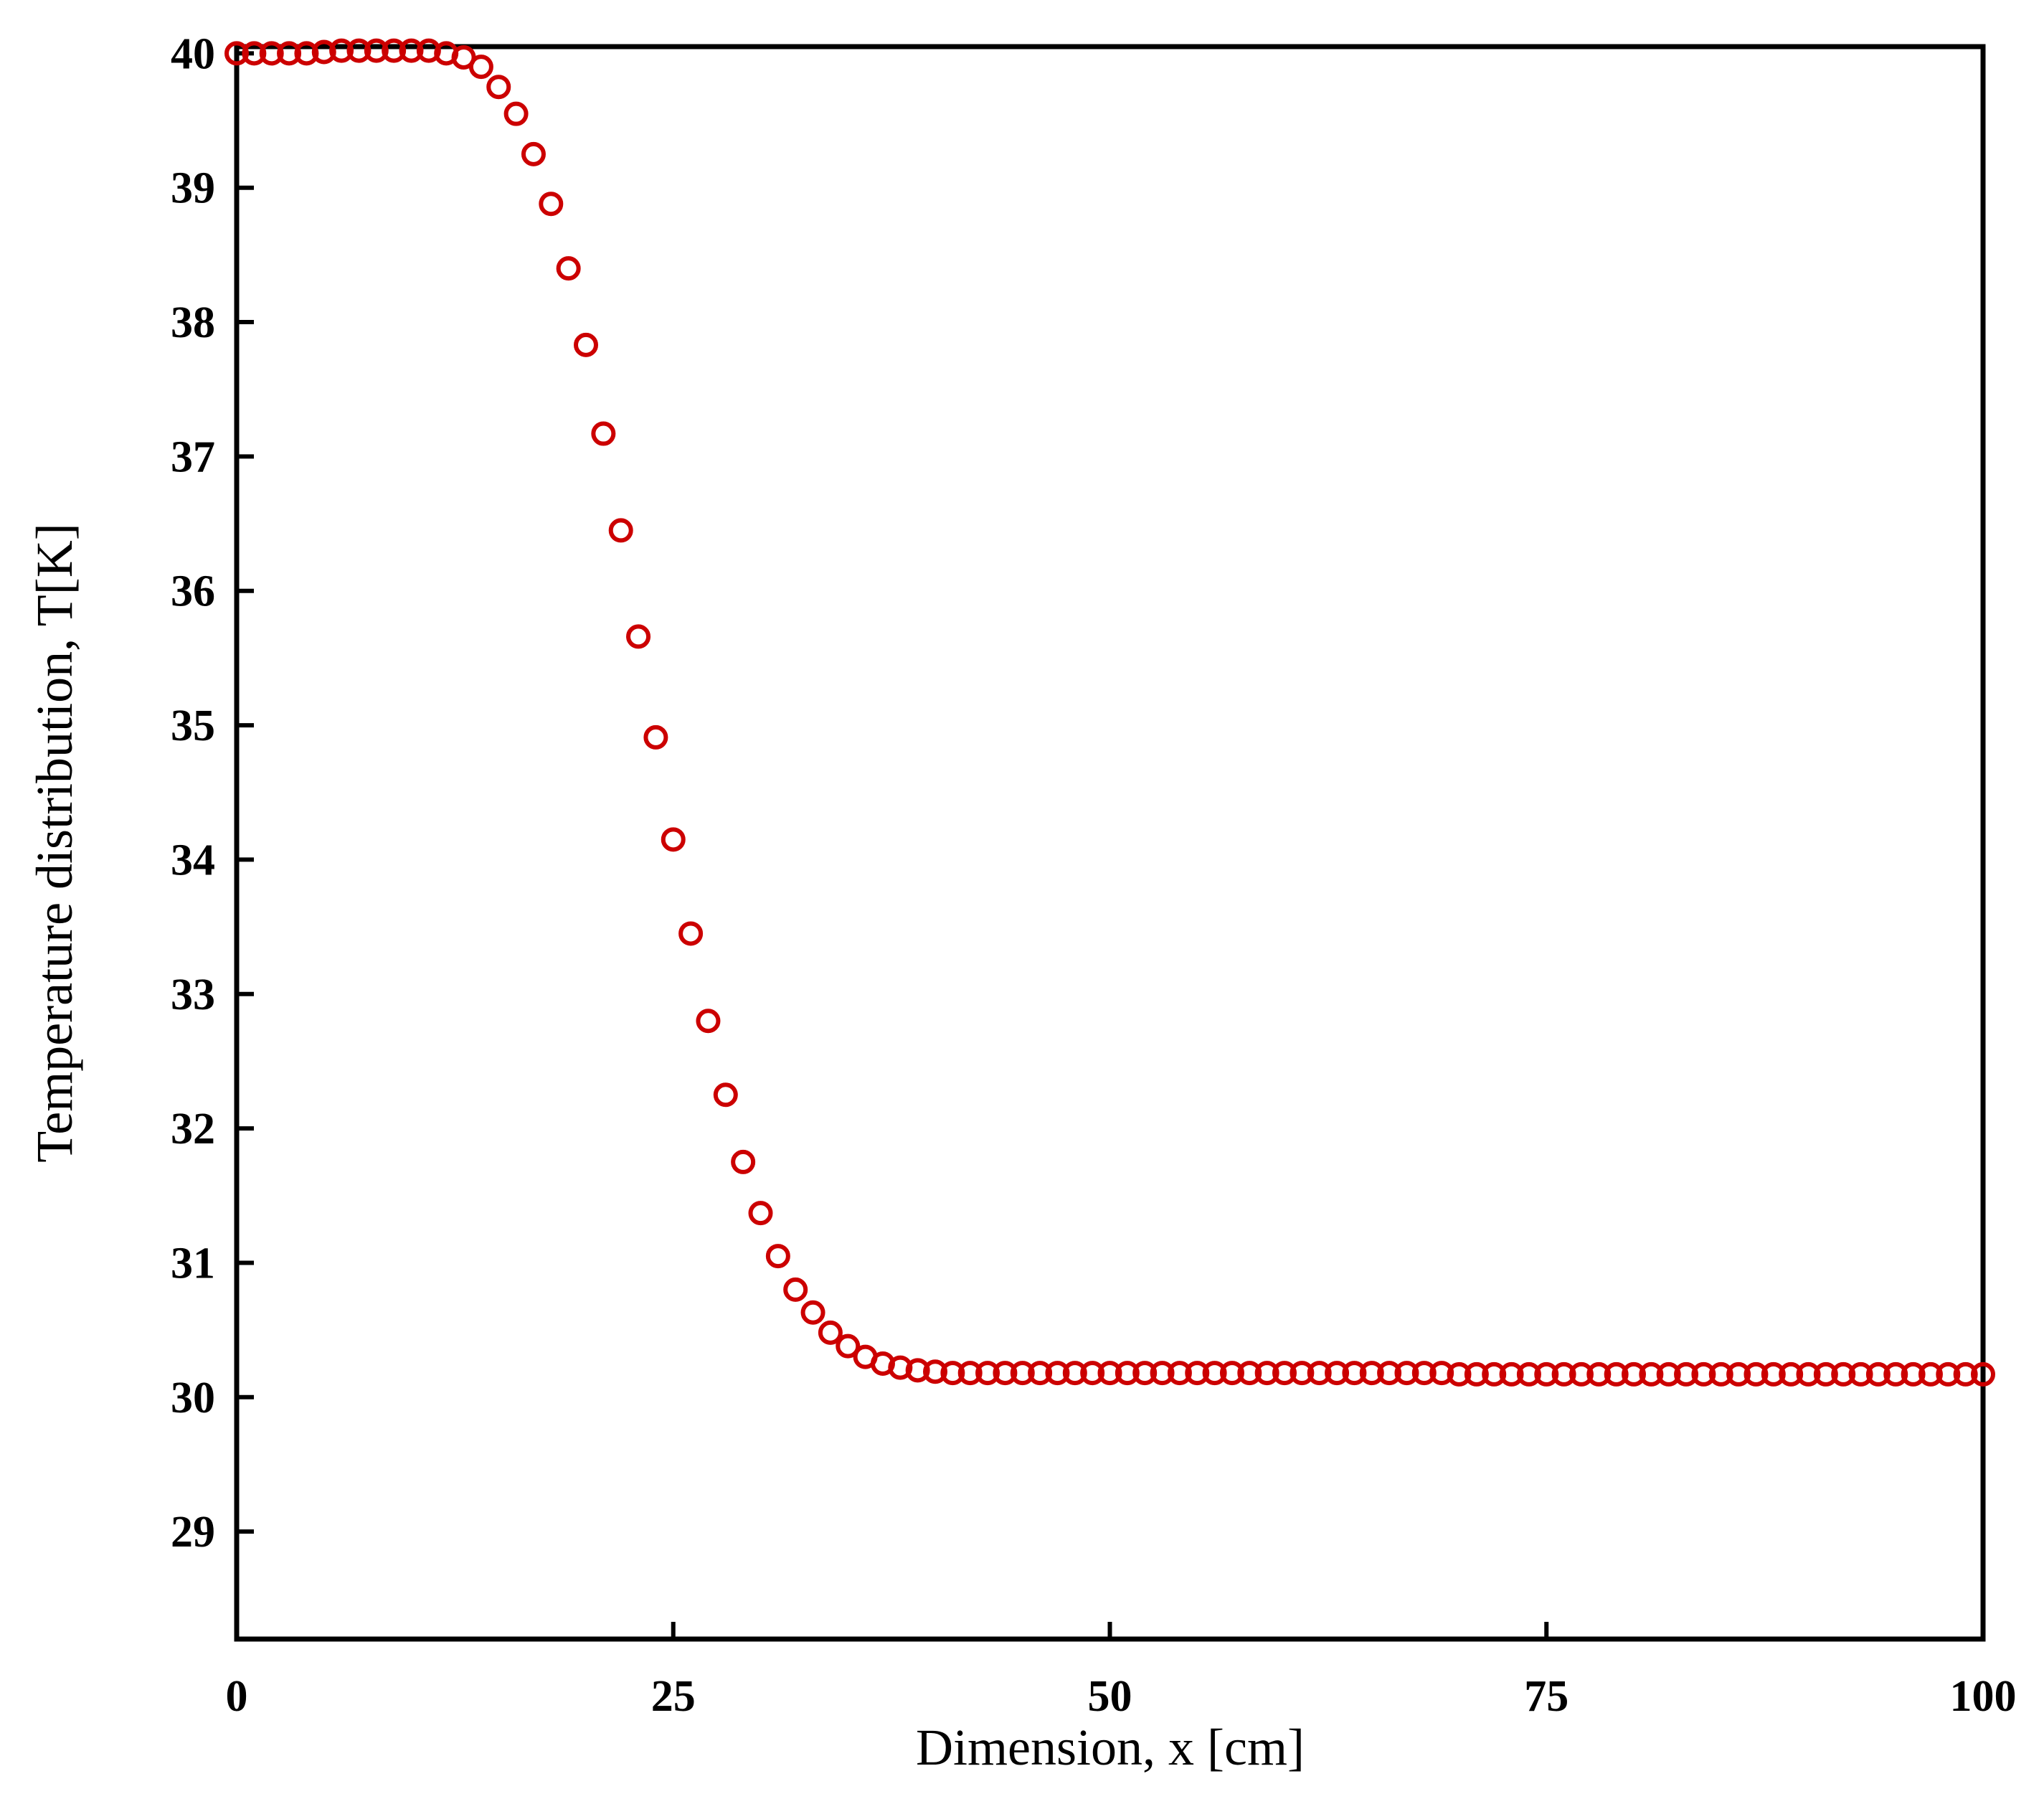 The image size is (2044, 1794). Describe the element at coordinates (193, 322) in the screenshot. I see `y-tick-label: 38` at that location.